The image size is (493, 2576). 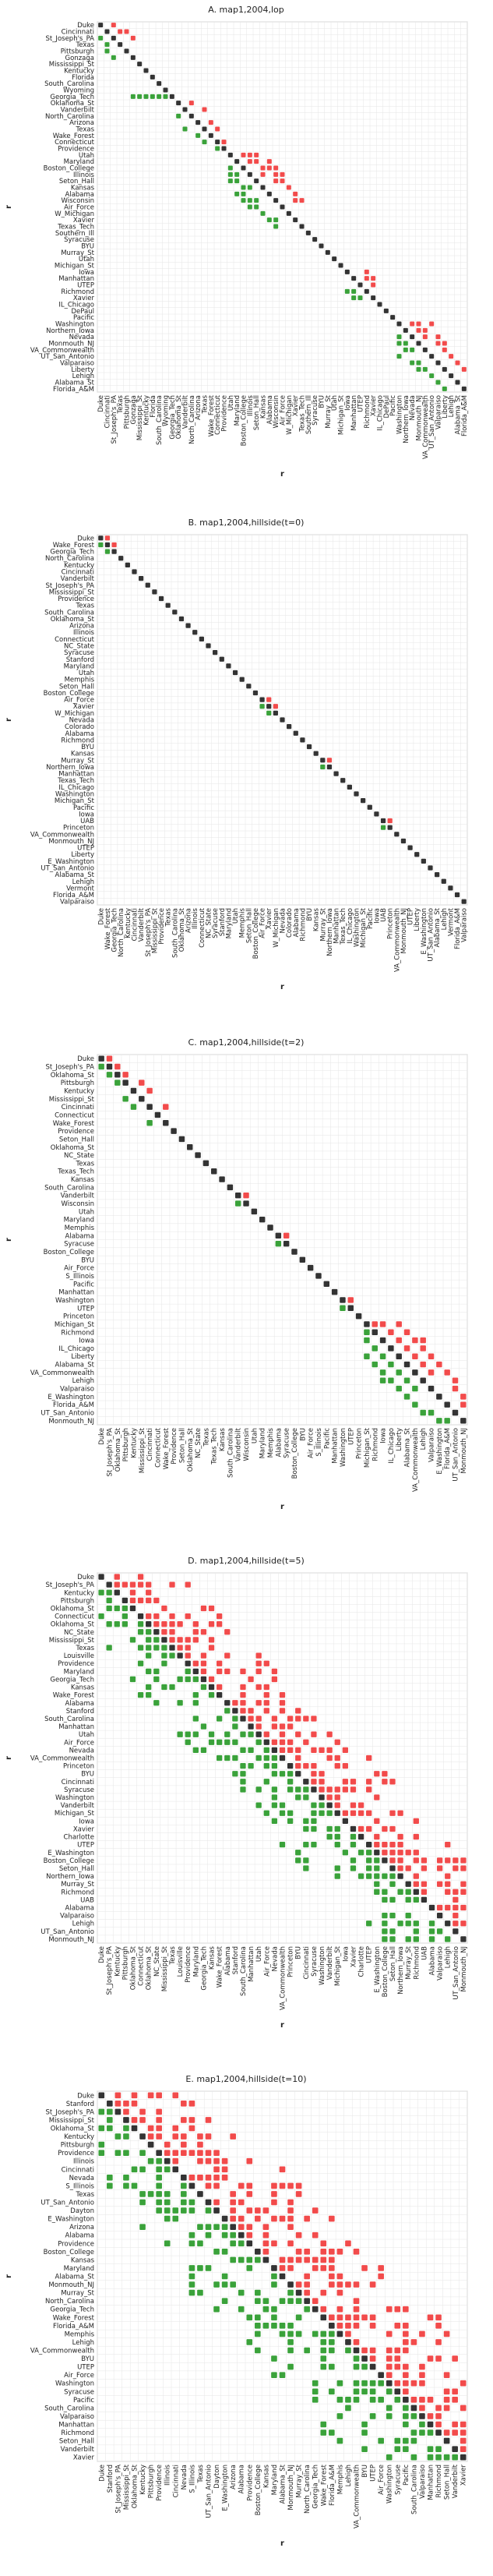 What do you see at coordinates (83, 808) in the screenshot?
I see `y-tick-label: Pacific` at bounding box center [83, 808].